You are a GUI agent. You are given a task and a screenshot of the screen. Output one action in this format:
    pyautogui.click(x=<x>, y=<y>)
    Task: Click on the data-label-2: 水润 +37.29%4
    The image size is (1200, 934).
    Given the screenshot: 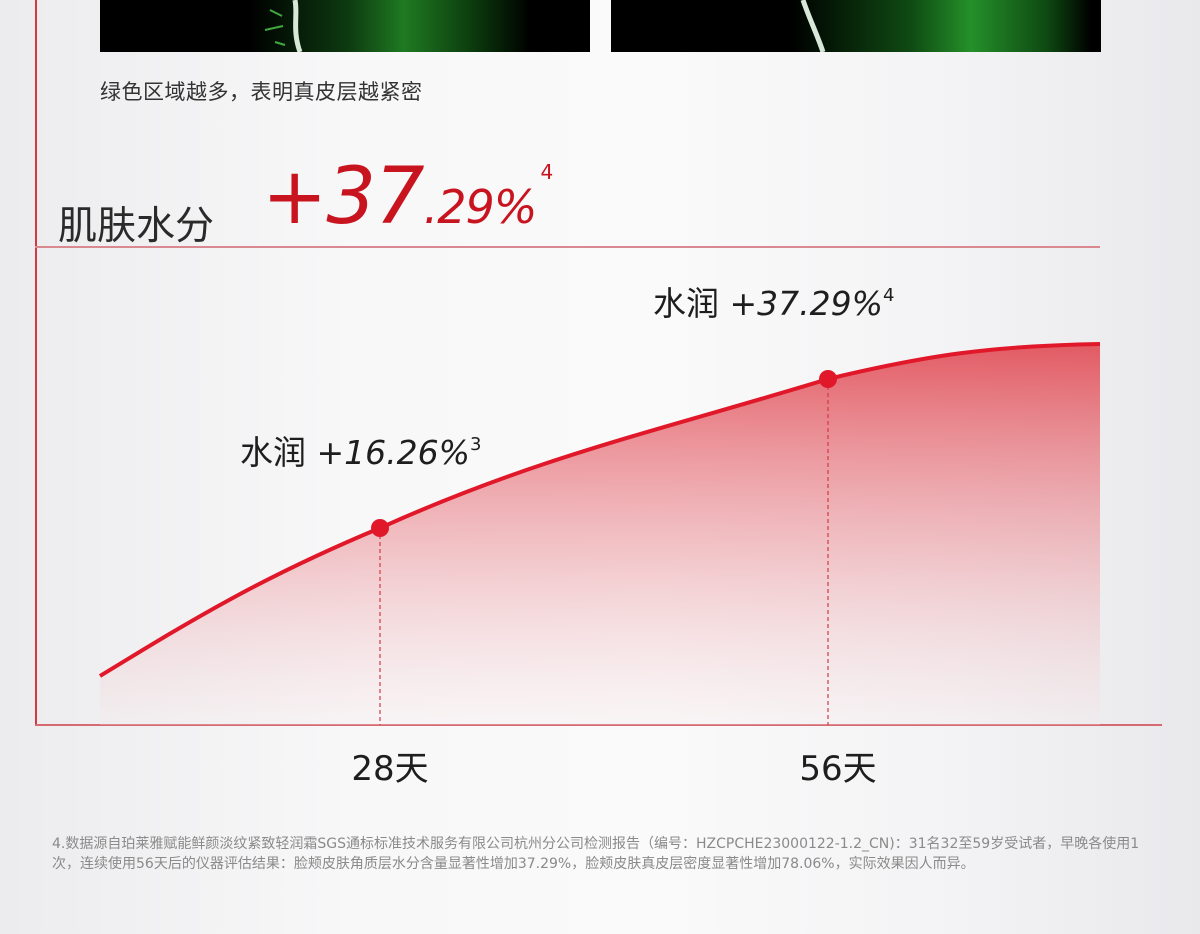 What is the action you would take?
    pyautogui.click(x=773, y=303)
    